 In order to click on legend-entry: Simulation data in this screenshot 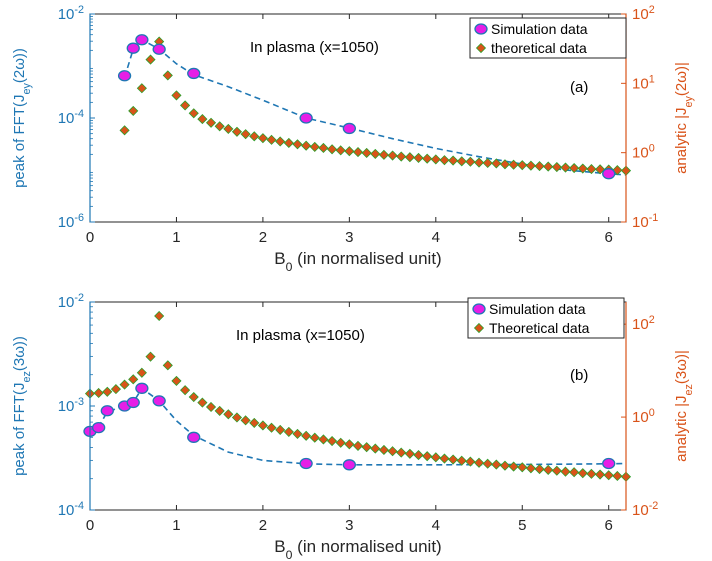, I will do `click(537, 309)`.